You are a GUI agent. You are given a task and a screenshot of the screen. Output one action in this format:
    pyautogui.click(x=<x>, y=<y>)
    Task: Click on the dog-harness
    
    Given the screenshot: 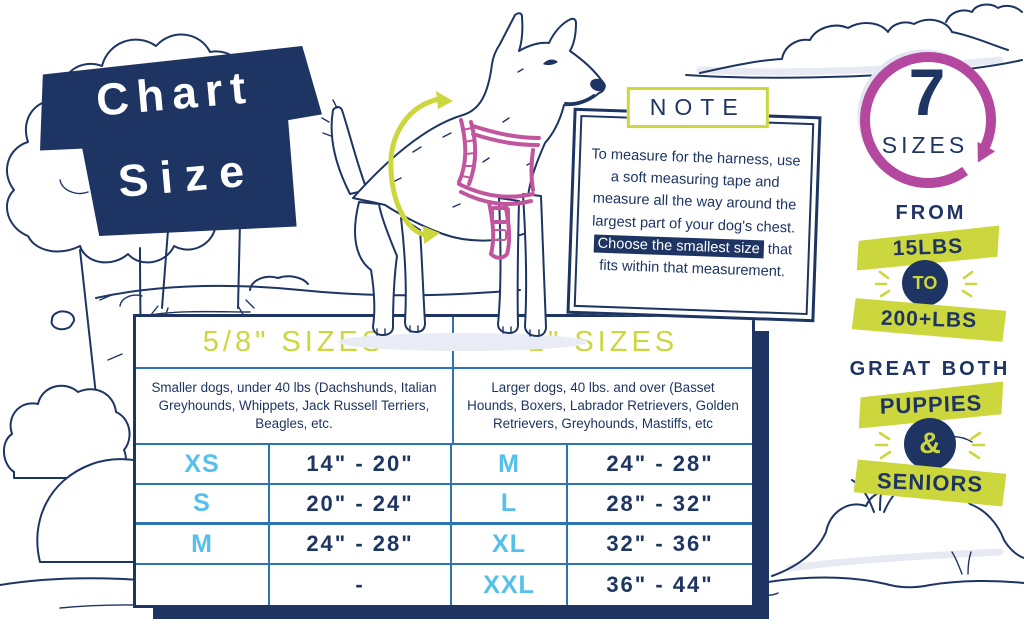 What is the action you would take?
    pyautogui.click(x=499, y=189)
    